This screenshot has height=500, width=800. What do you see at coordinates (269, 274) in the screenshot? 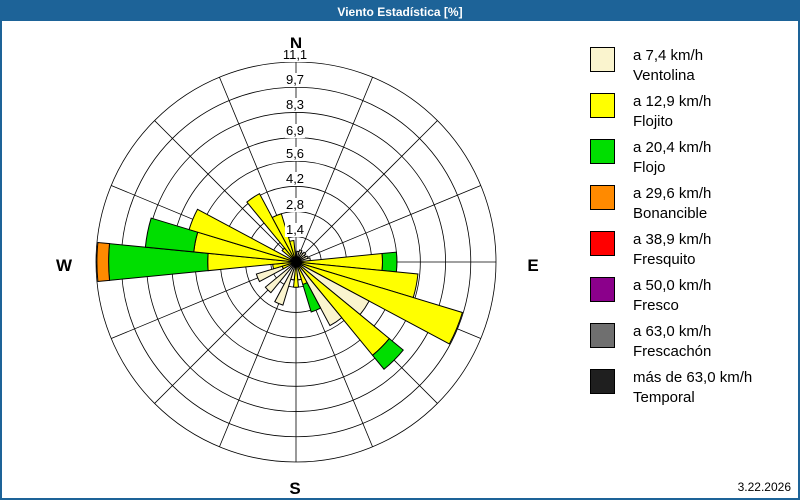
I see `rose-bar-segment-wsw-ventolina` at bounding box center [269, 274].